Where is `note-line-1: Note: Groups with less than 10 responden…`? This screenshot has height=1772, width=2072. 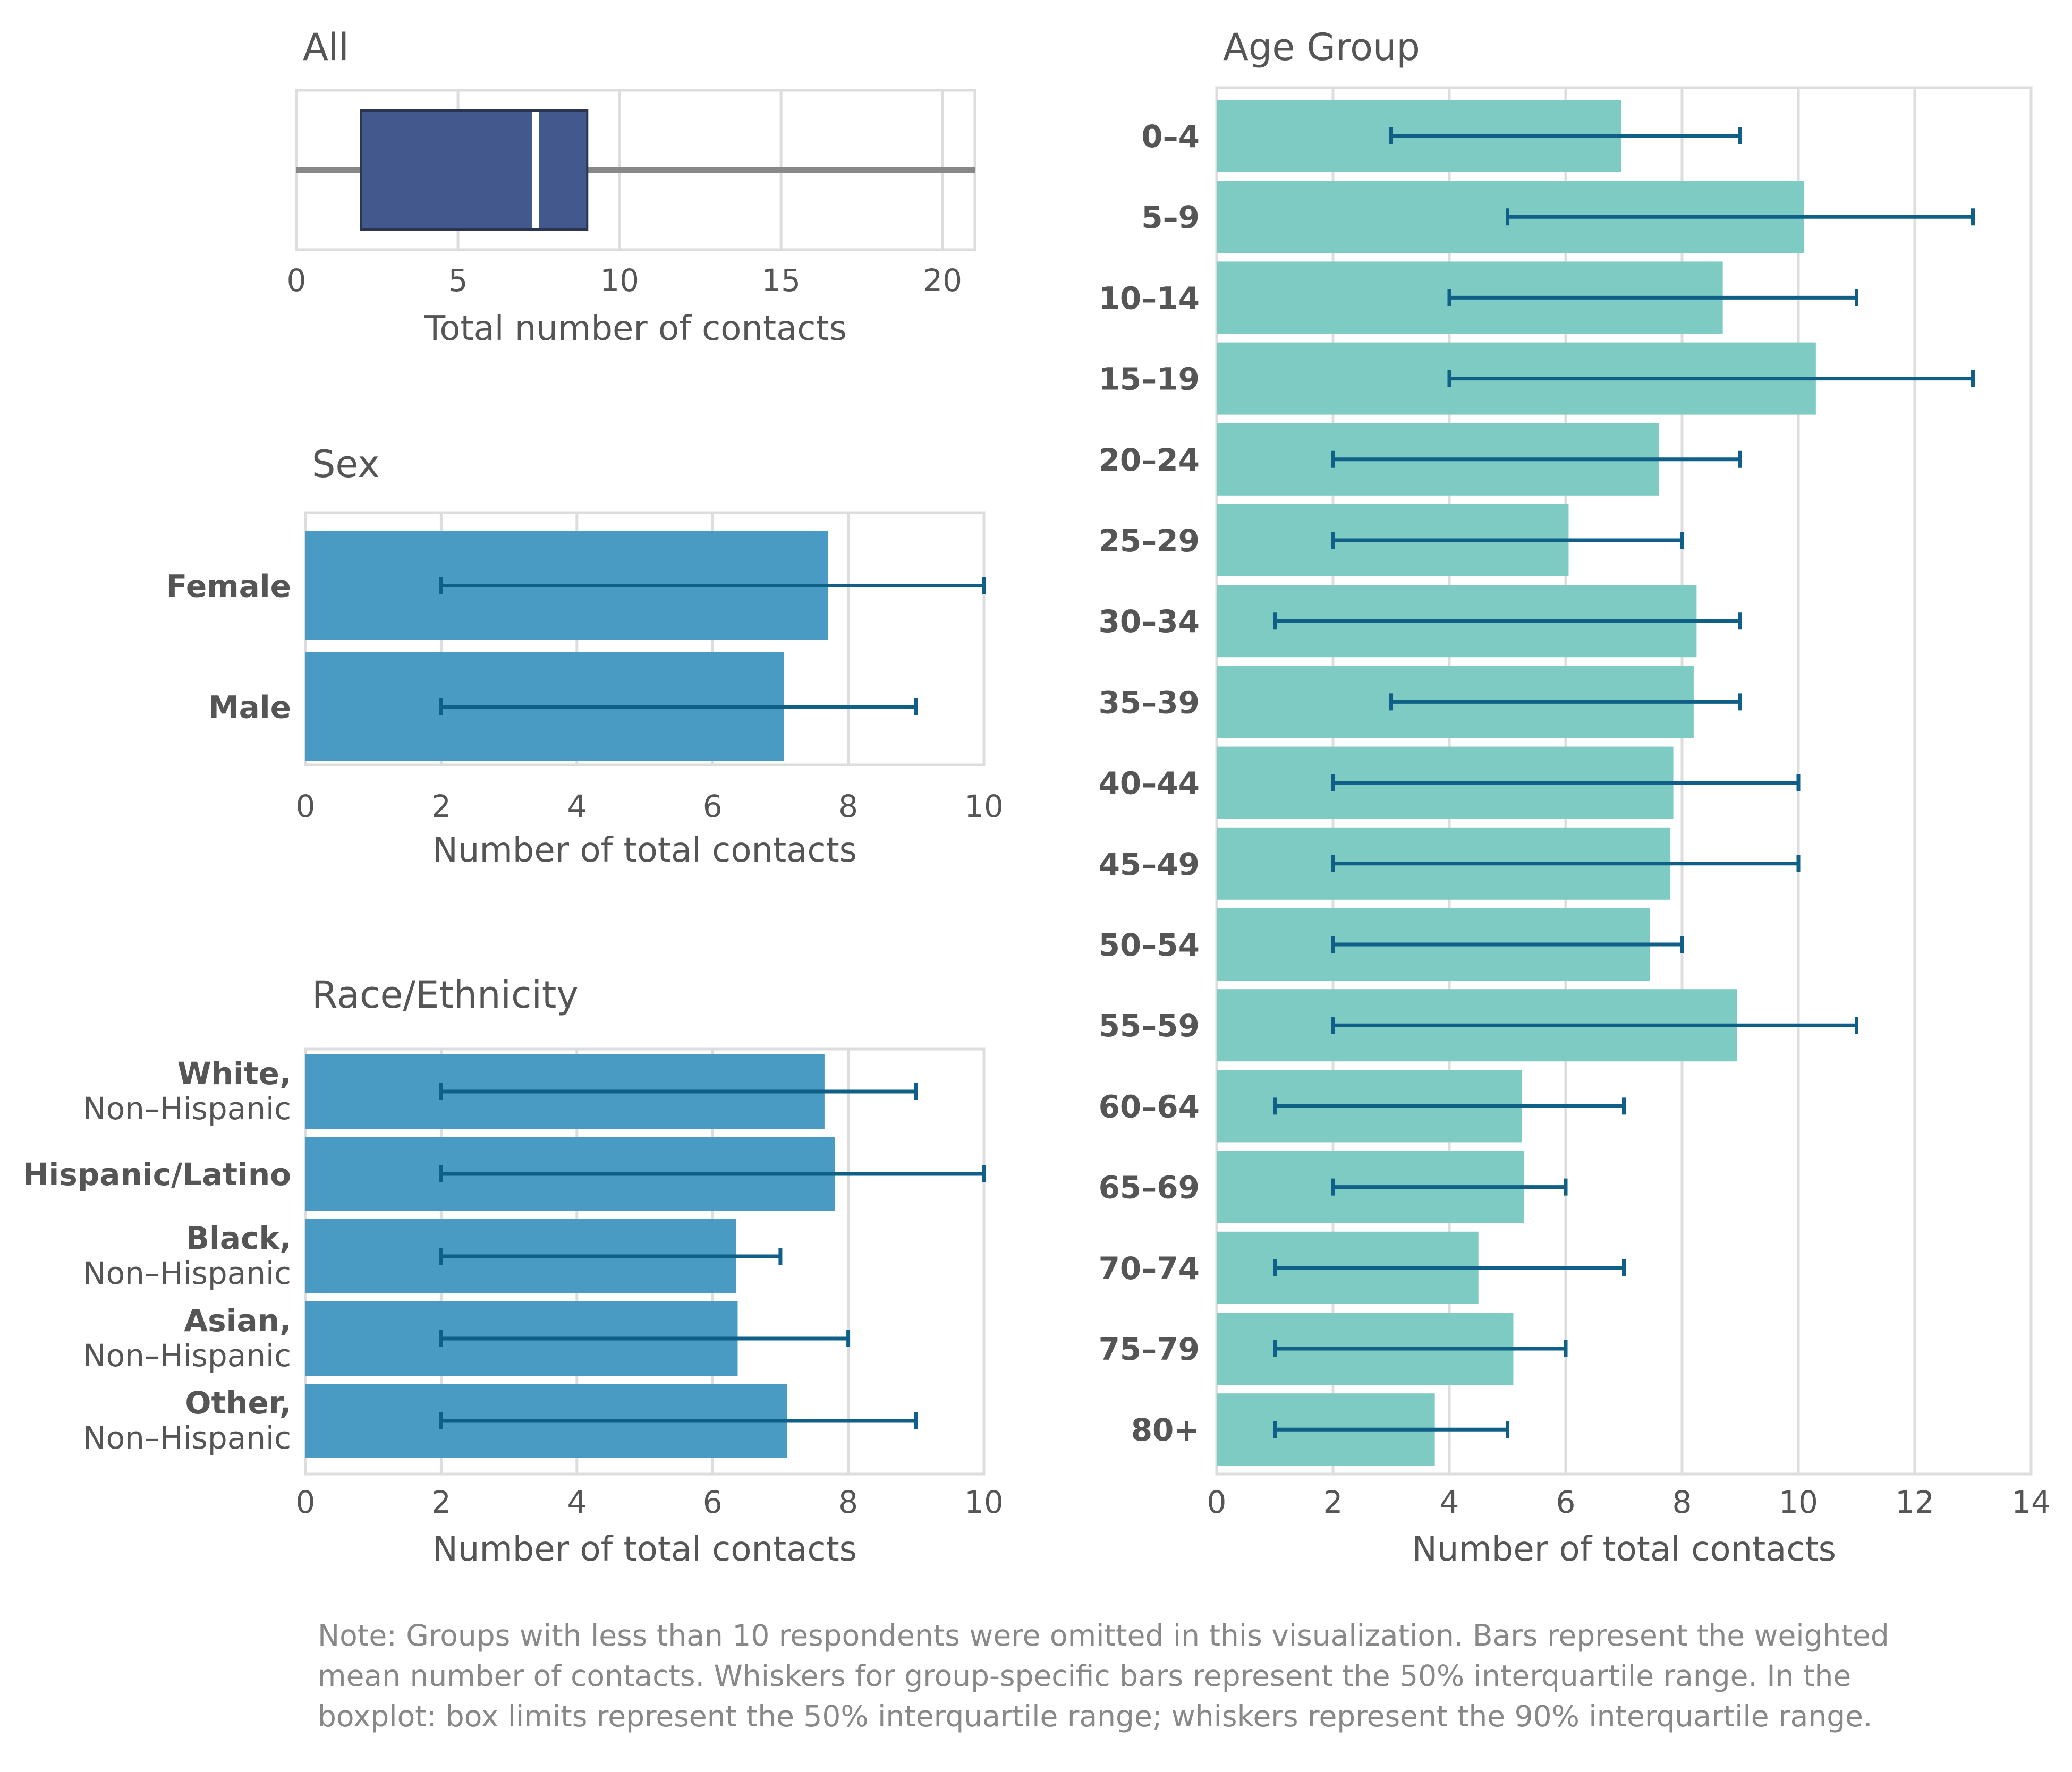
note-line-1: Note: Groups with less than 10 responden… is located at coordinates (1103, 1635).